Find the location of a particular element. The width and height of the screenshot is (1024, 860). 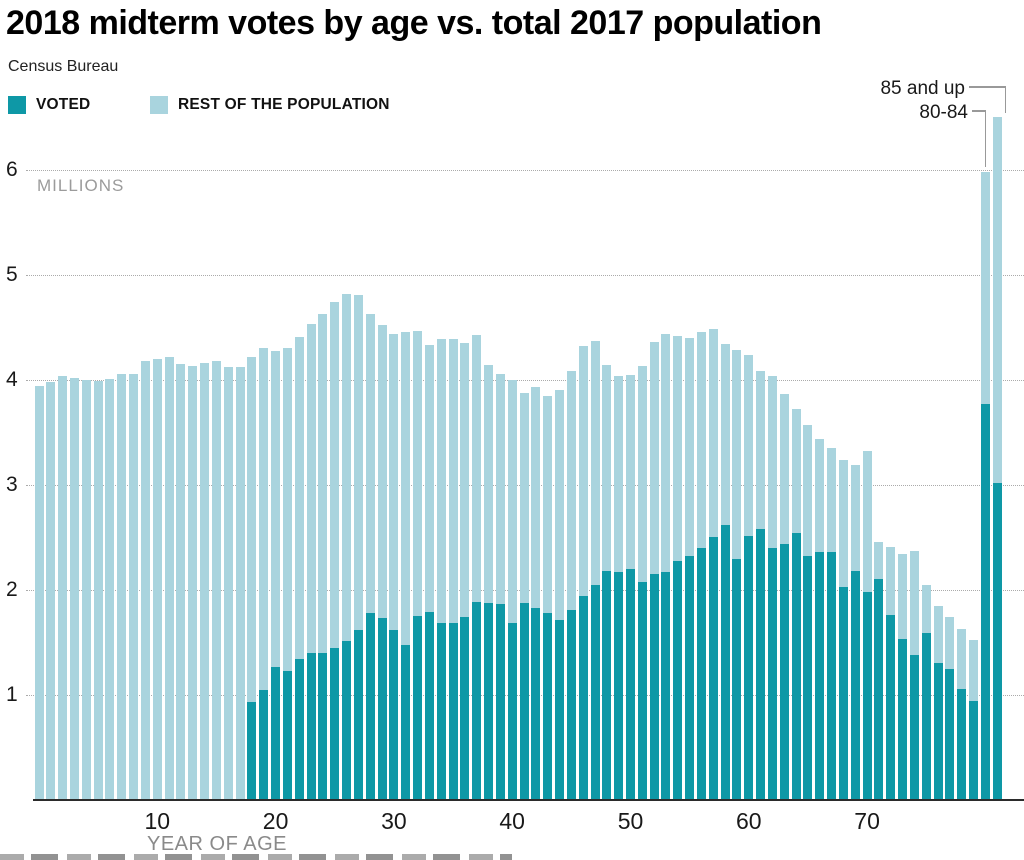

annotation-connector-85-vertical is located at coordinates (1005, 99).